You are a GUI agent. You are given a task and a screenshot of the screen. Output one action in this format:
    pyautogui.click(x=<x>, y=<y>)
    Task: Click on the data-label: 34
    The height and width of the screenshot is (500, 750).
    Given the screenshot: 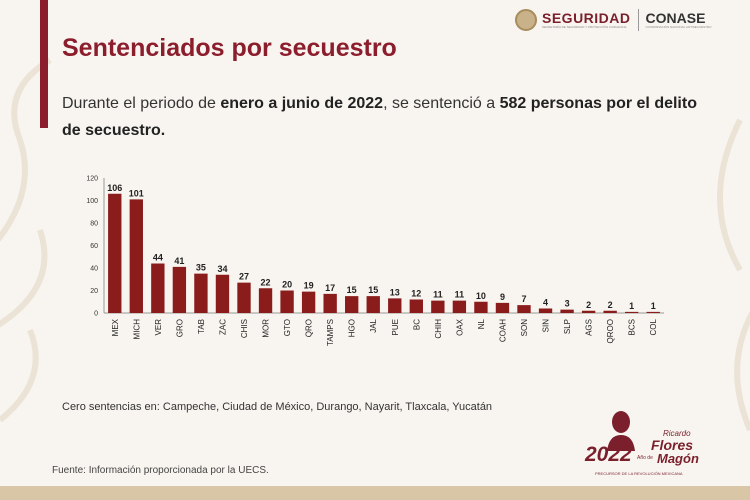 What is the action you would take?
    pyautogui.click(x=222, y=269)
    